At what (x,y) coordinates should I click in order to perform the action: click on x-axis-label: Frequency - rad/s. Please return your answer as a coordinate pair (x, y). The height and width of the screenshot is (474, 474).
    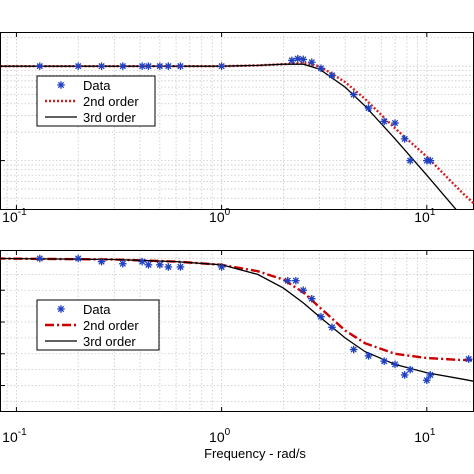
    Looking at the image, I should click on (255, 453).